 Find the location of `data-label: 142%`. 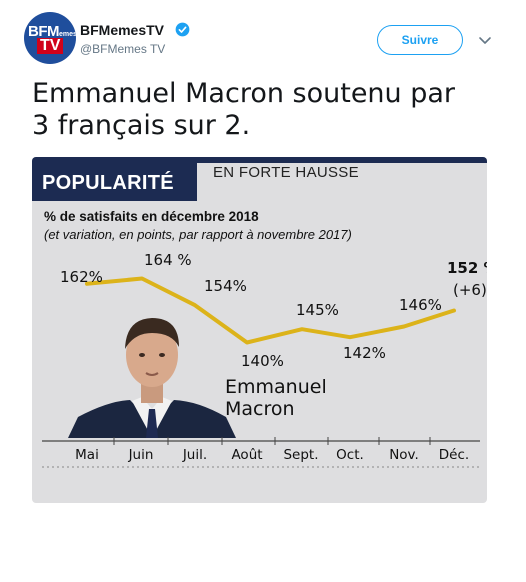

data-label: 142% is located at coordinates (364, 353).